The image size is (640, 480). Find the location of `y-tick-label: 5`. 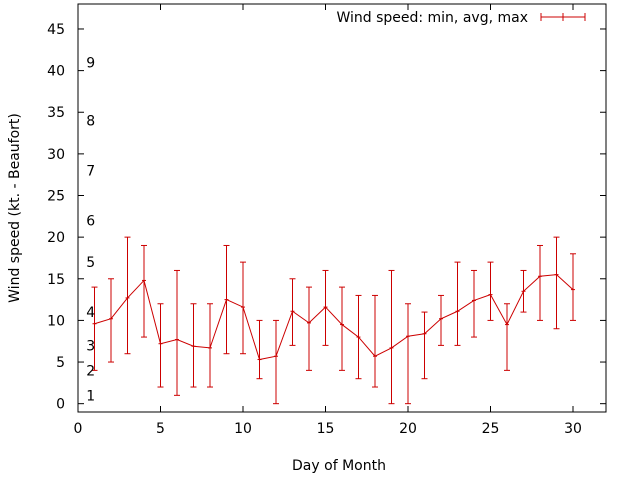

y-tick-label: 5 is located at coordinates (60, 363).